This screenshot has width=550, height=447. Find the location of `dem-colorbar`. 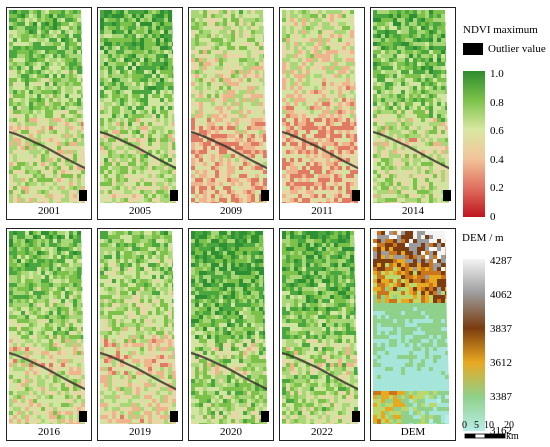

dem-colorbar is located at coordinates (474, 345).